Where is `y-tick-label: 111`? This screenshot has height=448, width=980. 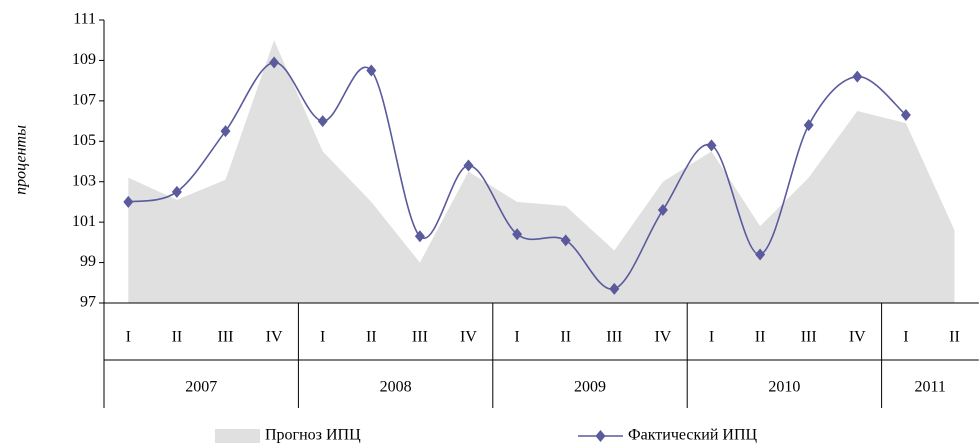 y-tick-label: 111 is located at coordinates (84, 19).